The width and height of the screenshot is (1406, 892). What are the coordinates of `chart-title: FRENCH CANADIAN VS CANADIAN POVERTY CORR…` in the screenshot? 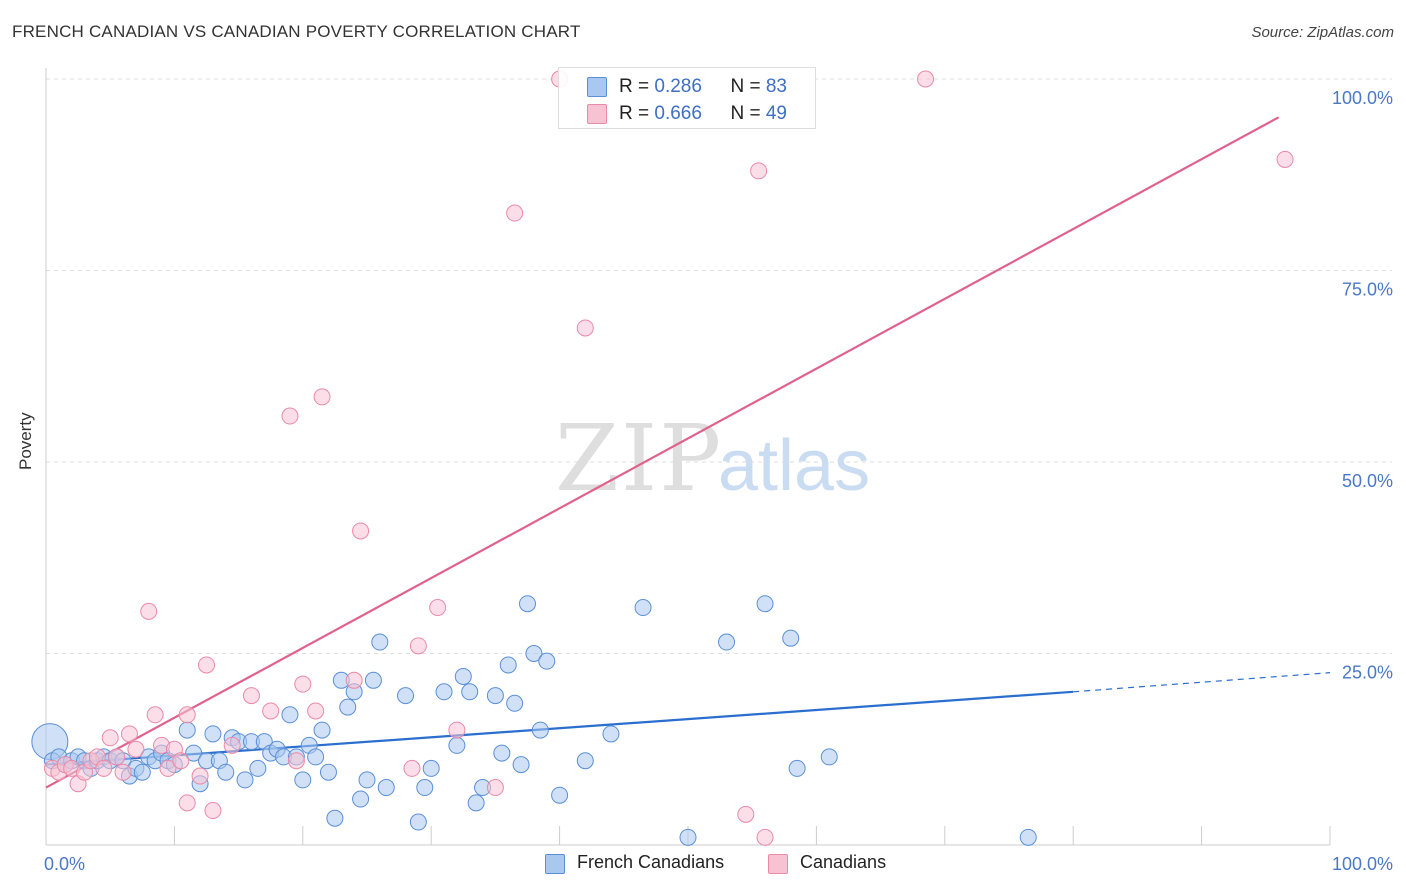 It's located at (296, 31).